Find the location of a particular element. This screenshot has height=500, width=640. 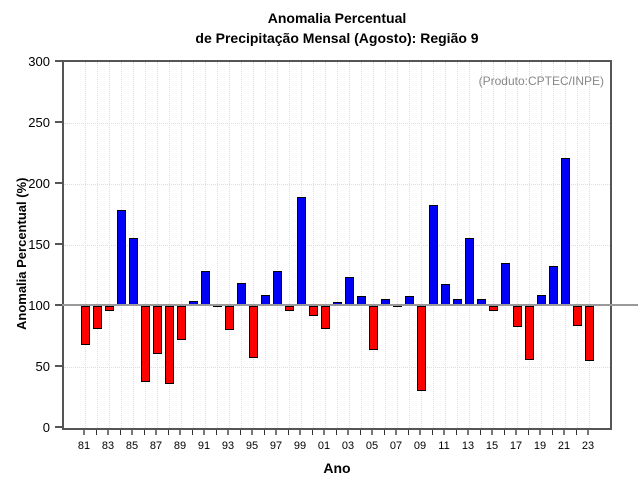

x-tick-label: 13 is located at coordinates (468, 446).